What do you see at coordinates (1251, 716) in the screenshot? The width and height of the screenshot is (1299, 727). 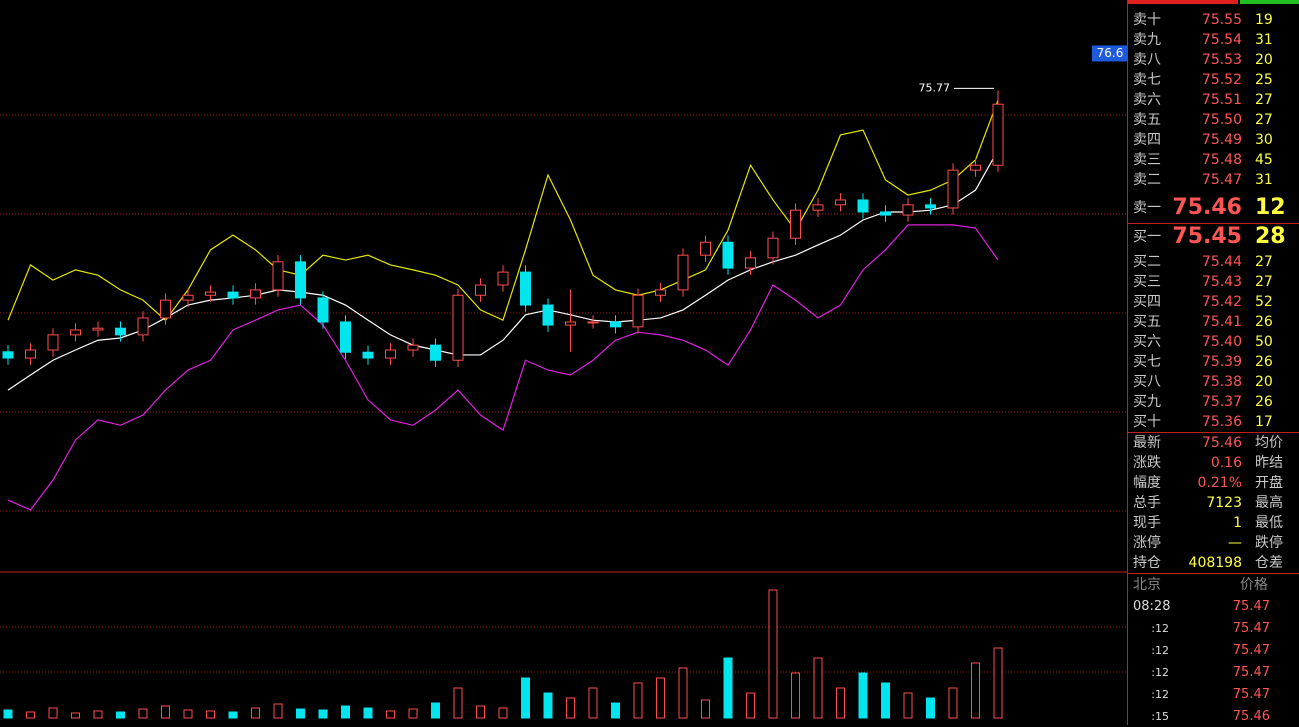 I see `tick-price: 75.46` at bounding box center [1251, 716].